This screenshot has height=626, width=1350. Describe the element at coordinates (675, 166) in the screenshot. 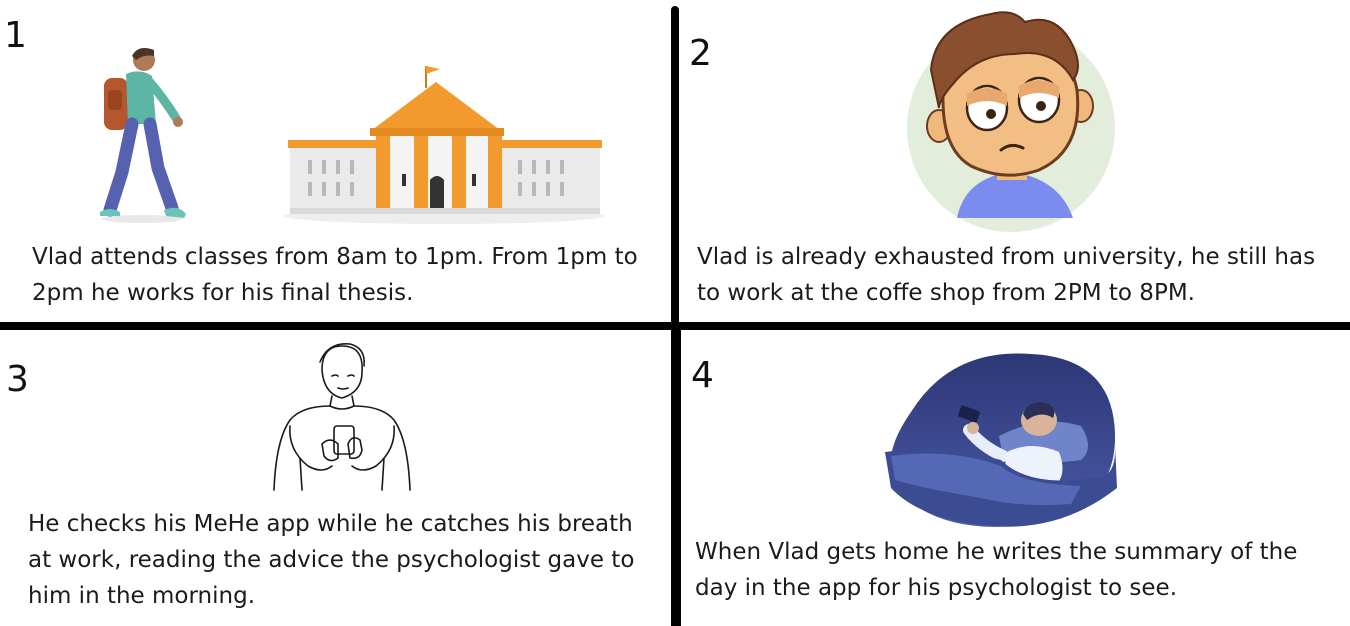

I see `vertical-divider-top` at that location.